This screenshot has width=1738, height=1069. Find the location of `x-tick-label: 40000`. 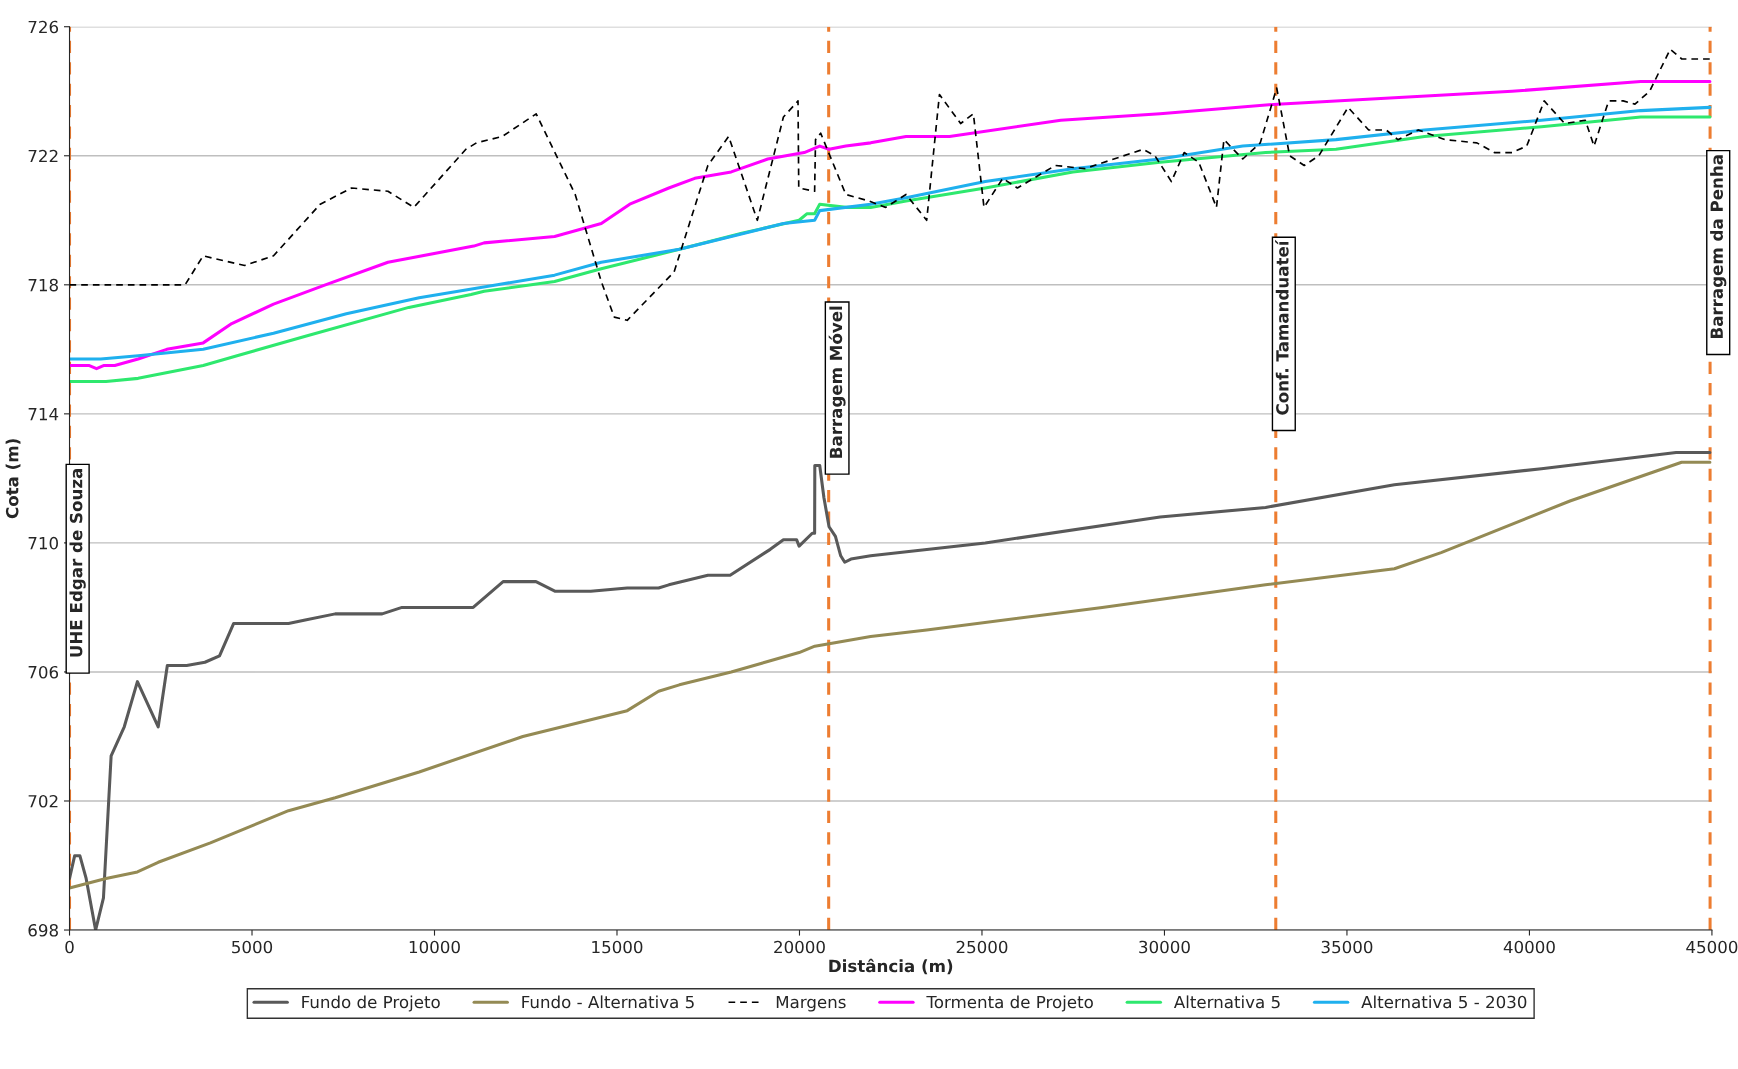

x-tick-label: 40000 is located at coordinates (1529, 947).